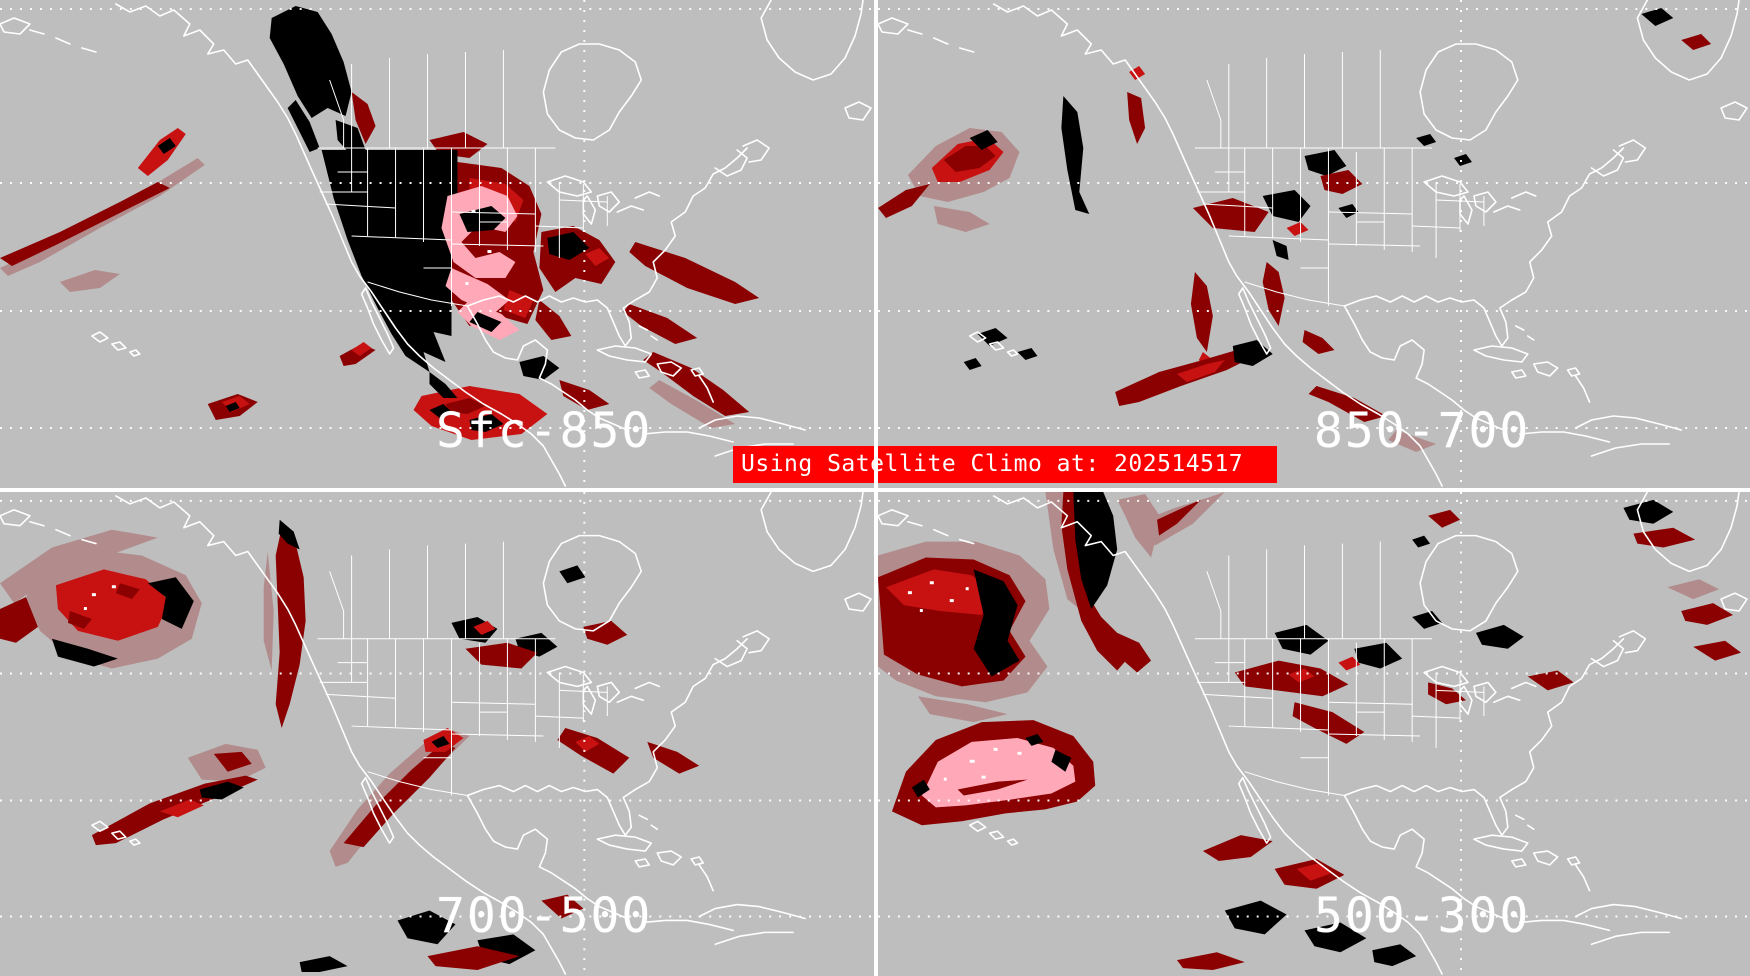  I want to click on panel-divider-horizontal, so click(875, 490).